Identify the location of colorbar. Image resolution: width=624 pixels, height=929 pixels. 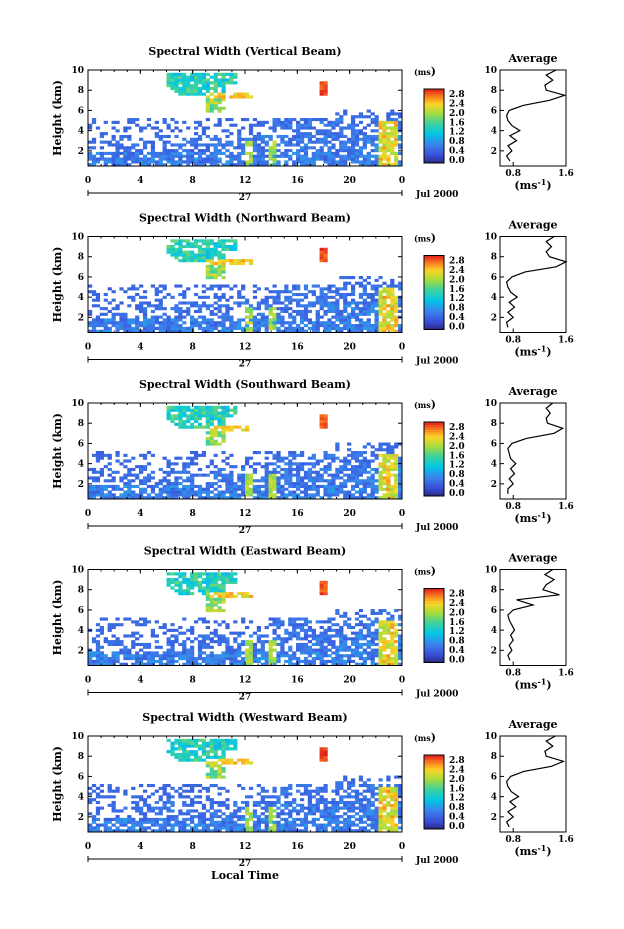
(434, 792).